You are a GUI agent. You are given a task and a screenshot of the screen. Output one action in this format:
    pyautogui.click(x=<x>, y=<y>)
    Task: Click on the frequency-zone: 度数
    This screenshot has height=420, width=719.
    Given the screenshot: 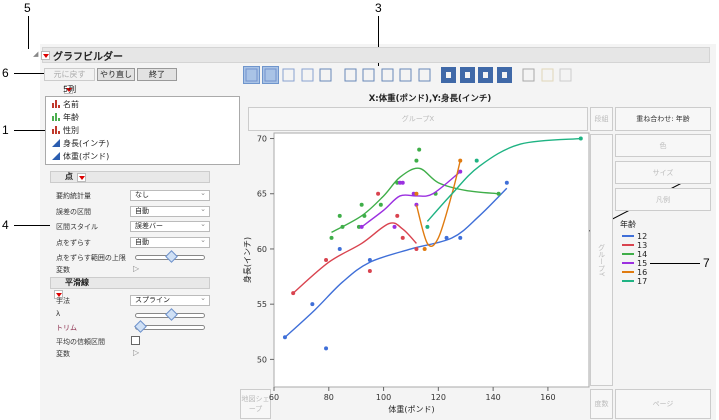 What is the action you would take?
    pyautogui.click(x=601, y=404)
    